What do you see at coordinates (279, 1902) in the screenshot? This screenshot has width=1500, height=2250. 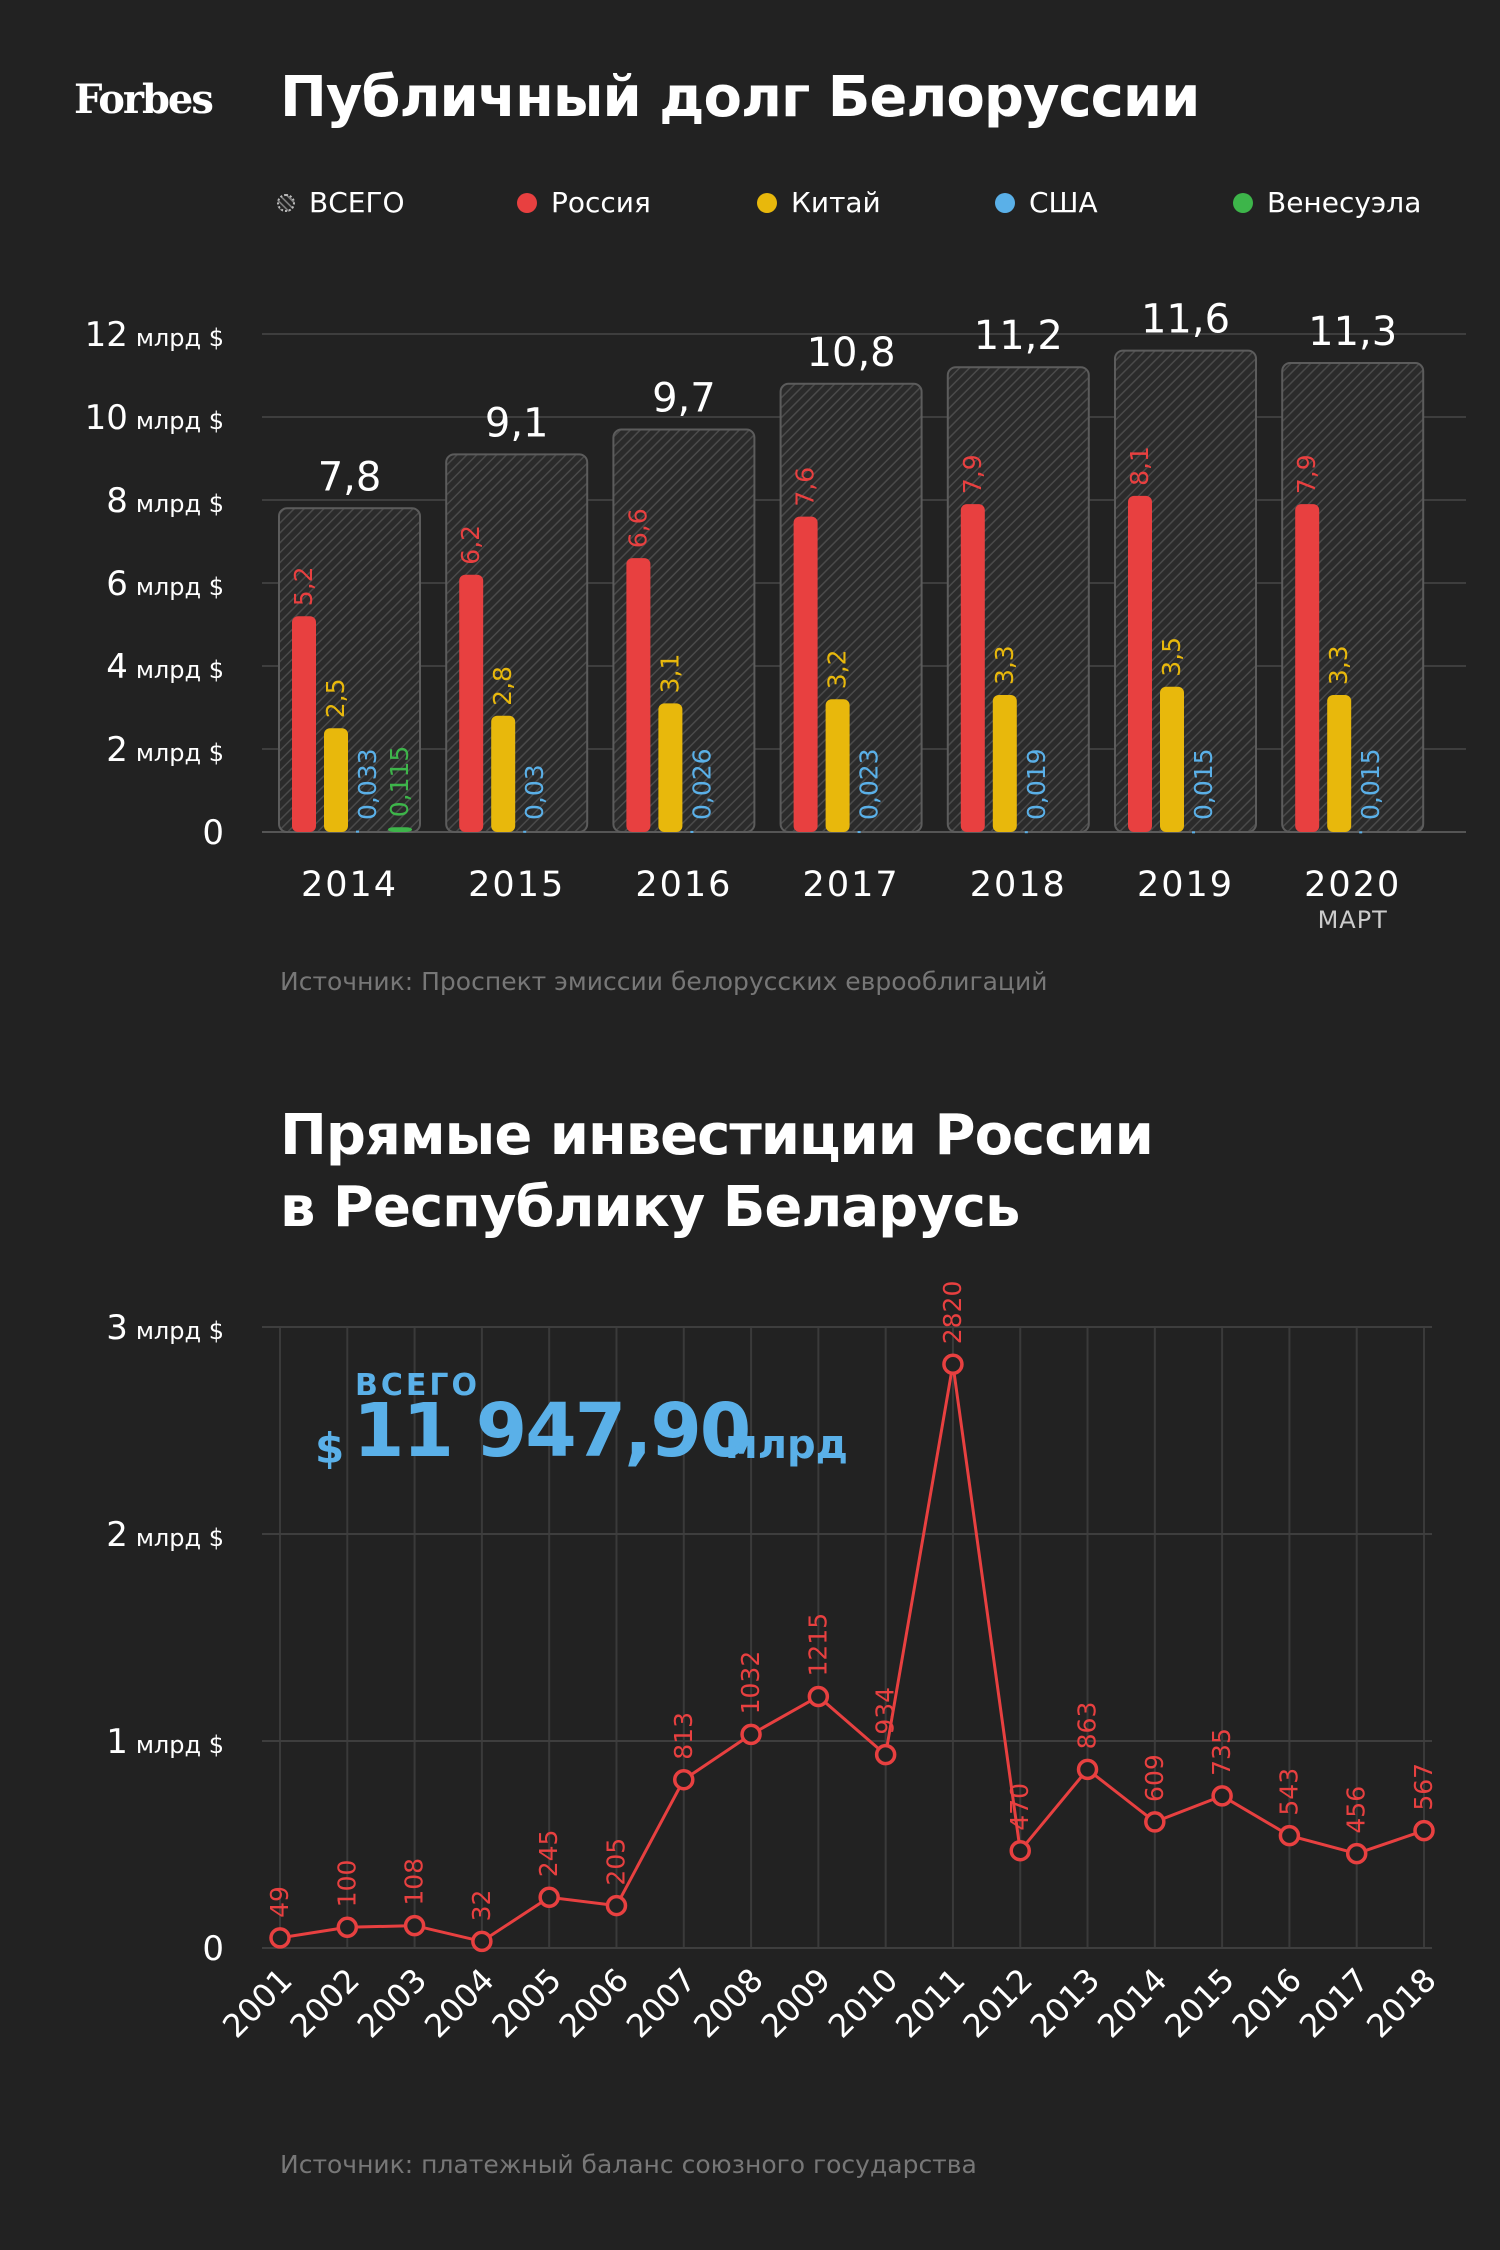 I see `point-label-2001: 49` at bounding box center [279, 1902].